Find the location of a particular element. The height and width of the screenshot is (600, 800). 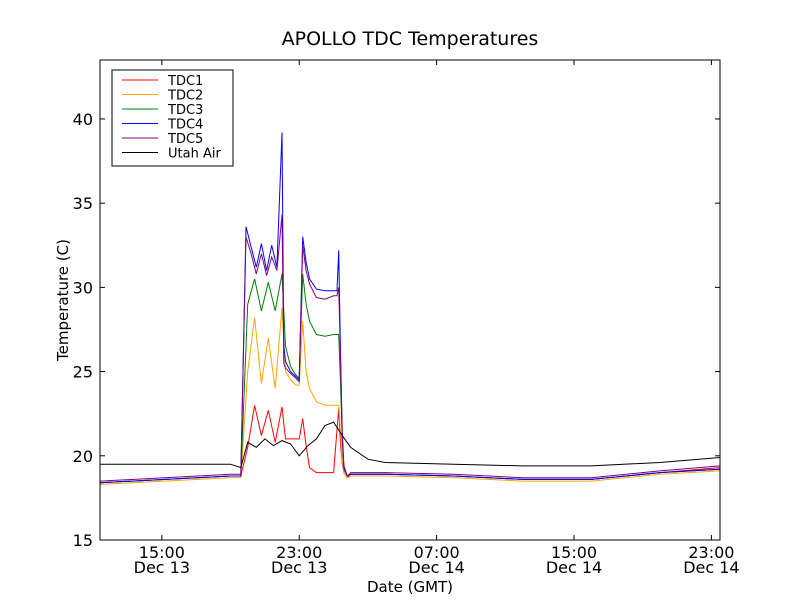

legend-label-tdc5: TDC5 is located at coordinates (185, 139).